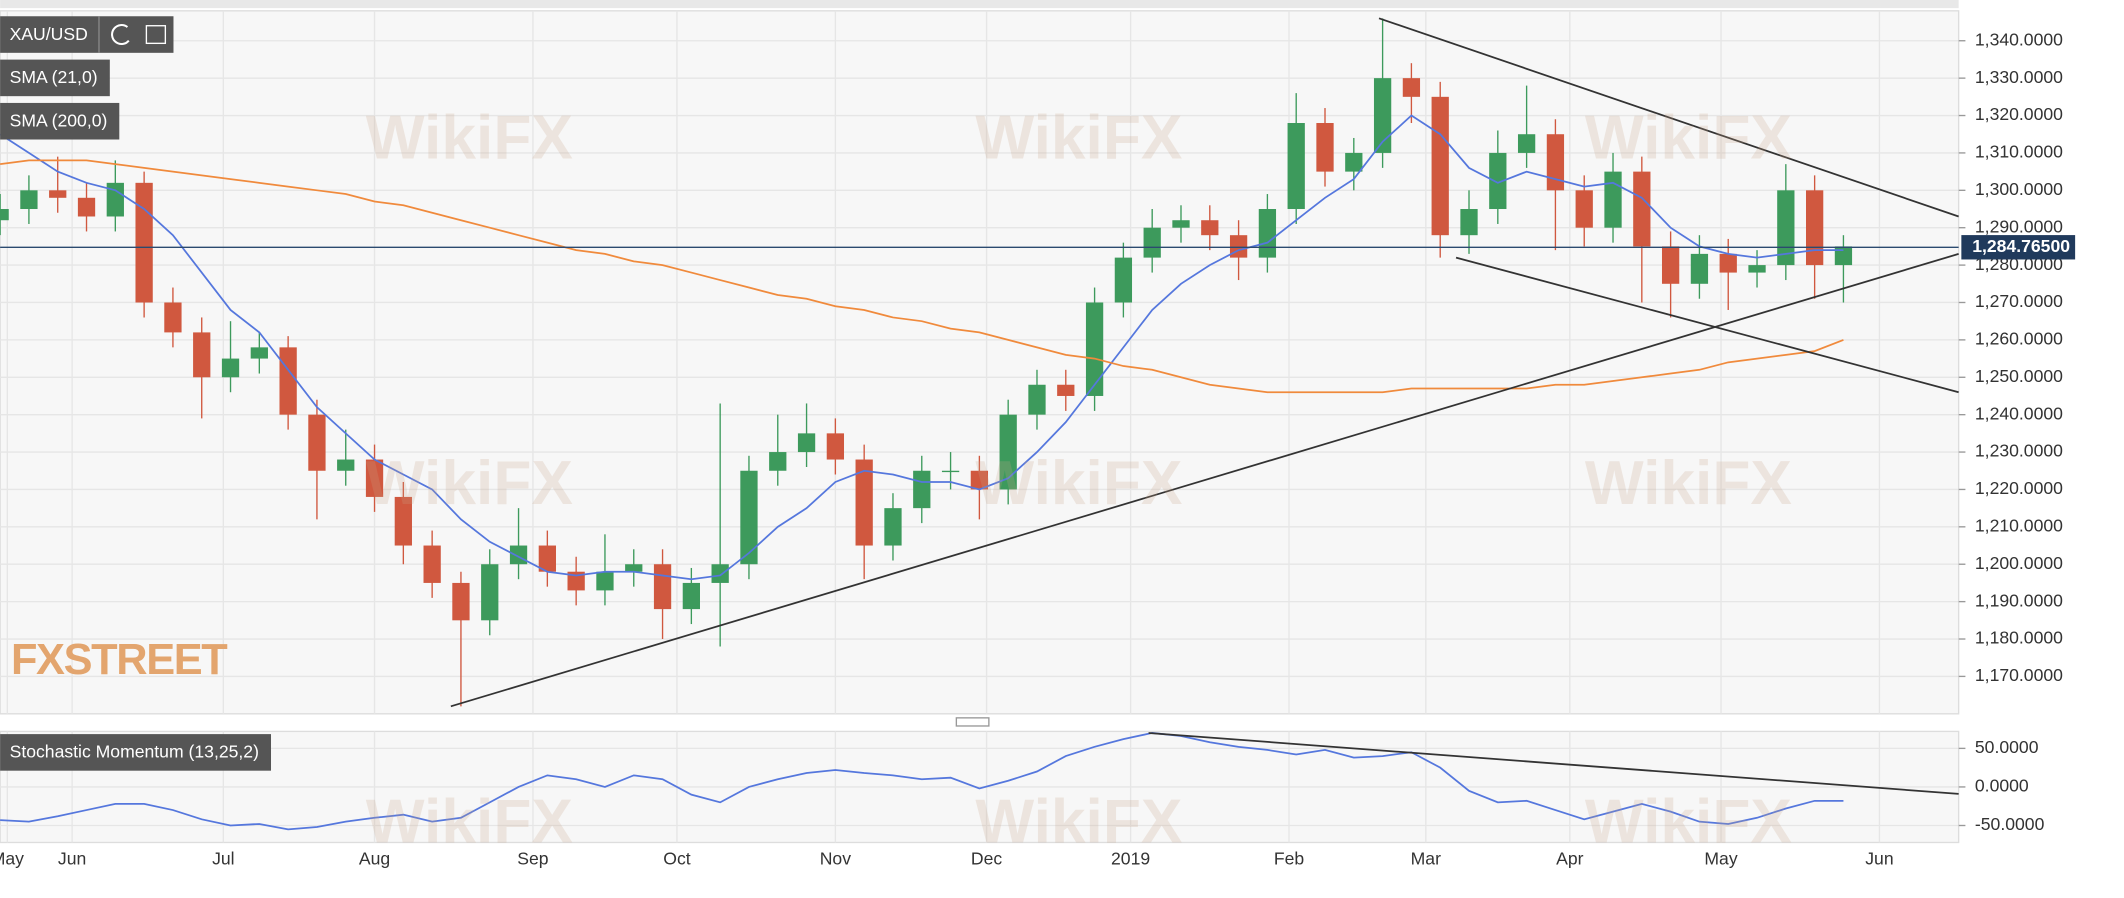 The height and width of the screenshot is (898, 2124). What do you see at coordinates (2007, 747) in the screenshot?
I see `y-tick-label: 50.0000` at bounding box center [2007, 747].